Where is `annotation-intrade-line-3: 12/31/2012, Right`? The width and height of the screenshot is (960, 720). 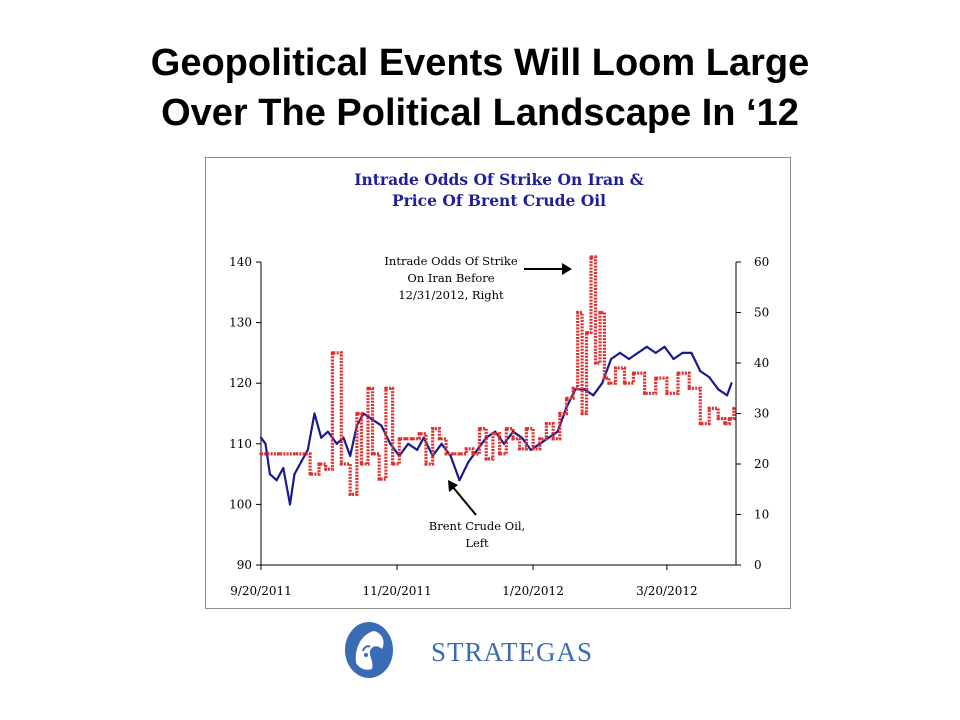
annotation-intrade-line-3: 12/31/2012, Right is located at coordinates (451, 295).